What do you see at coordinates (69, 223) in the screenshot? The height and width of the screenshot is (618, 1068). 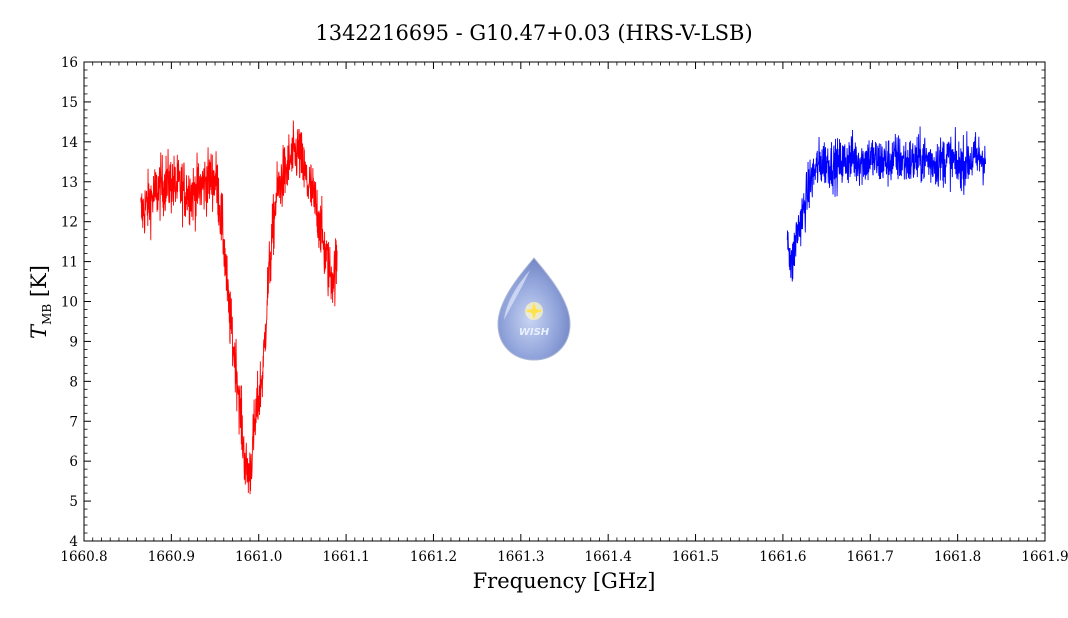 I see `y-tick-label: 12` at bounding box center [69, 223].